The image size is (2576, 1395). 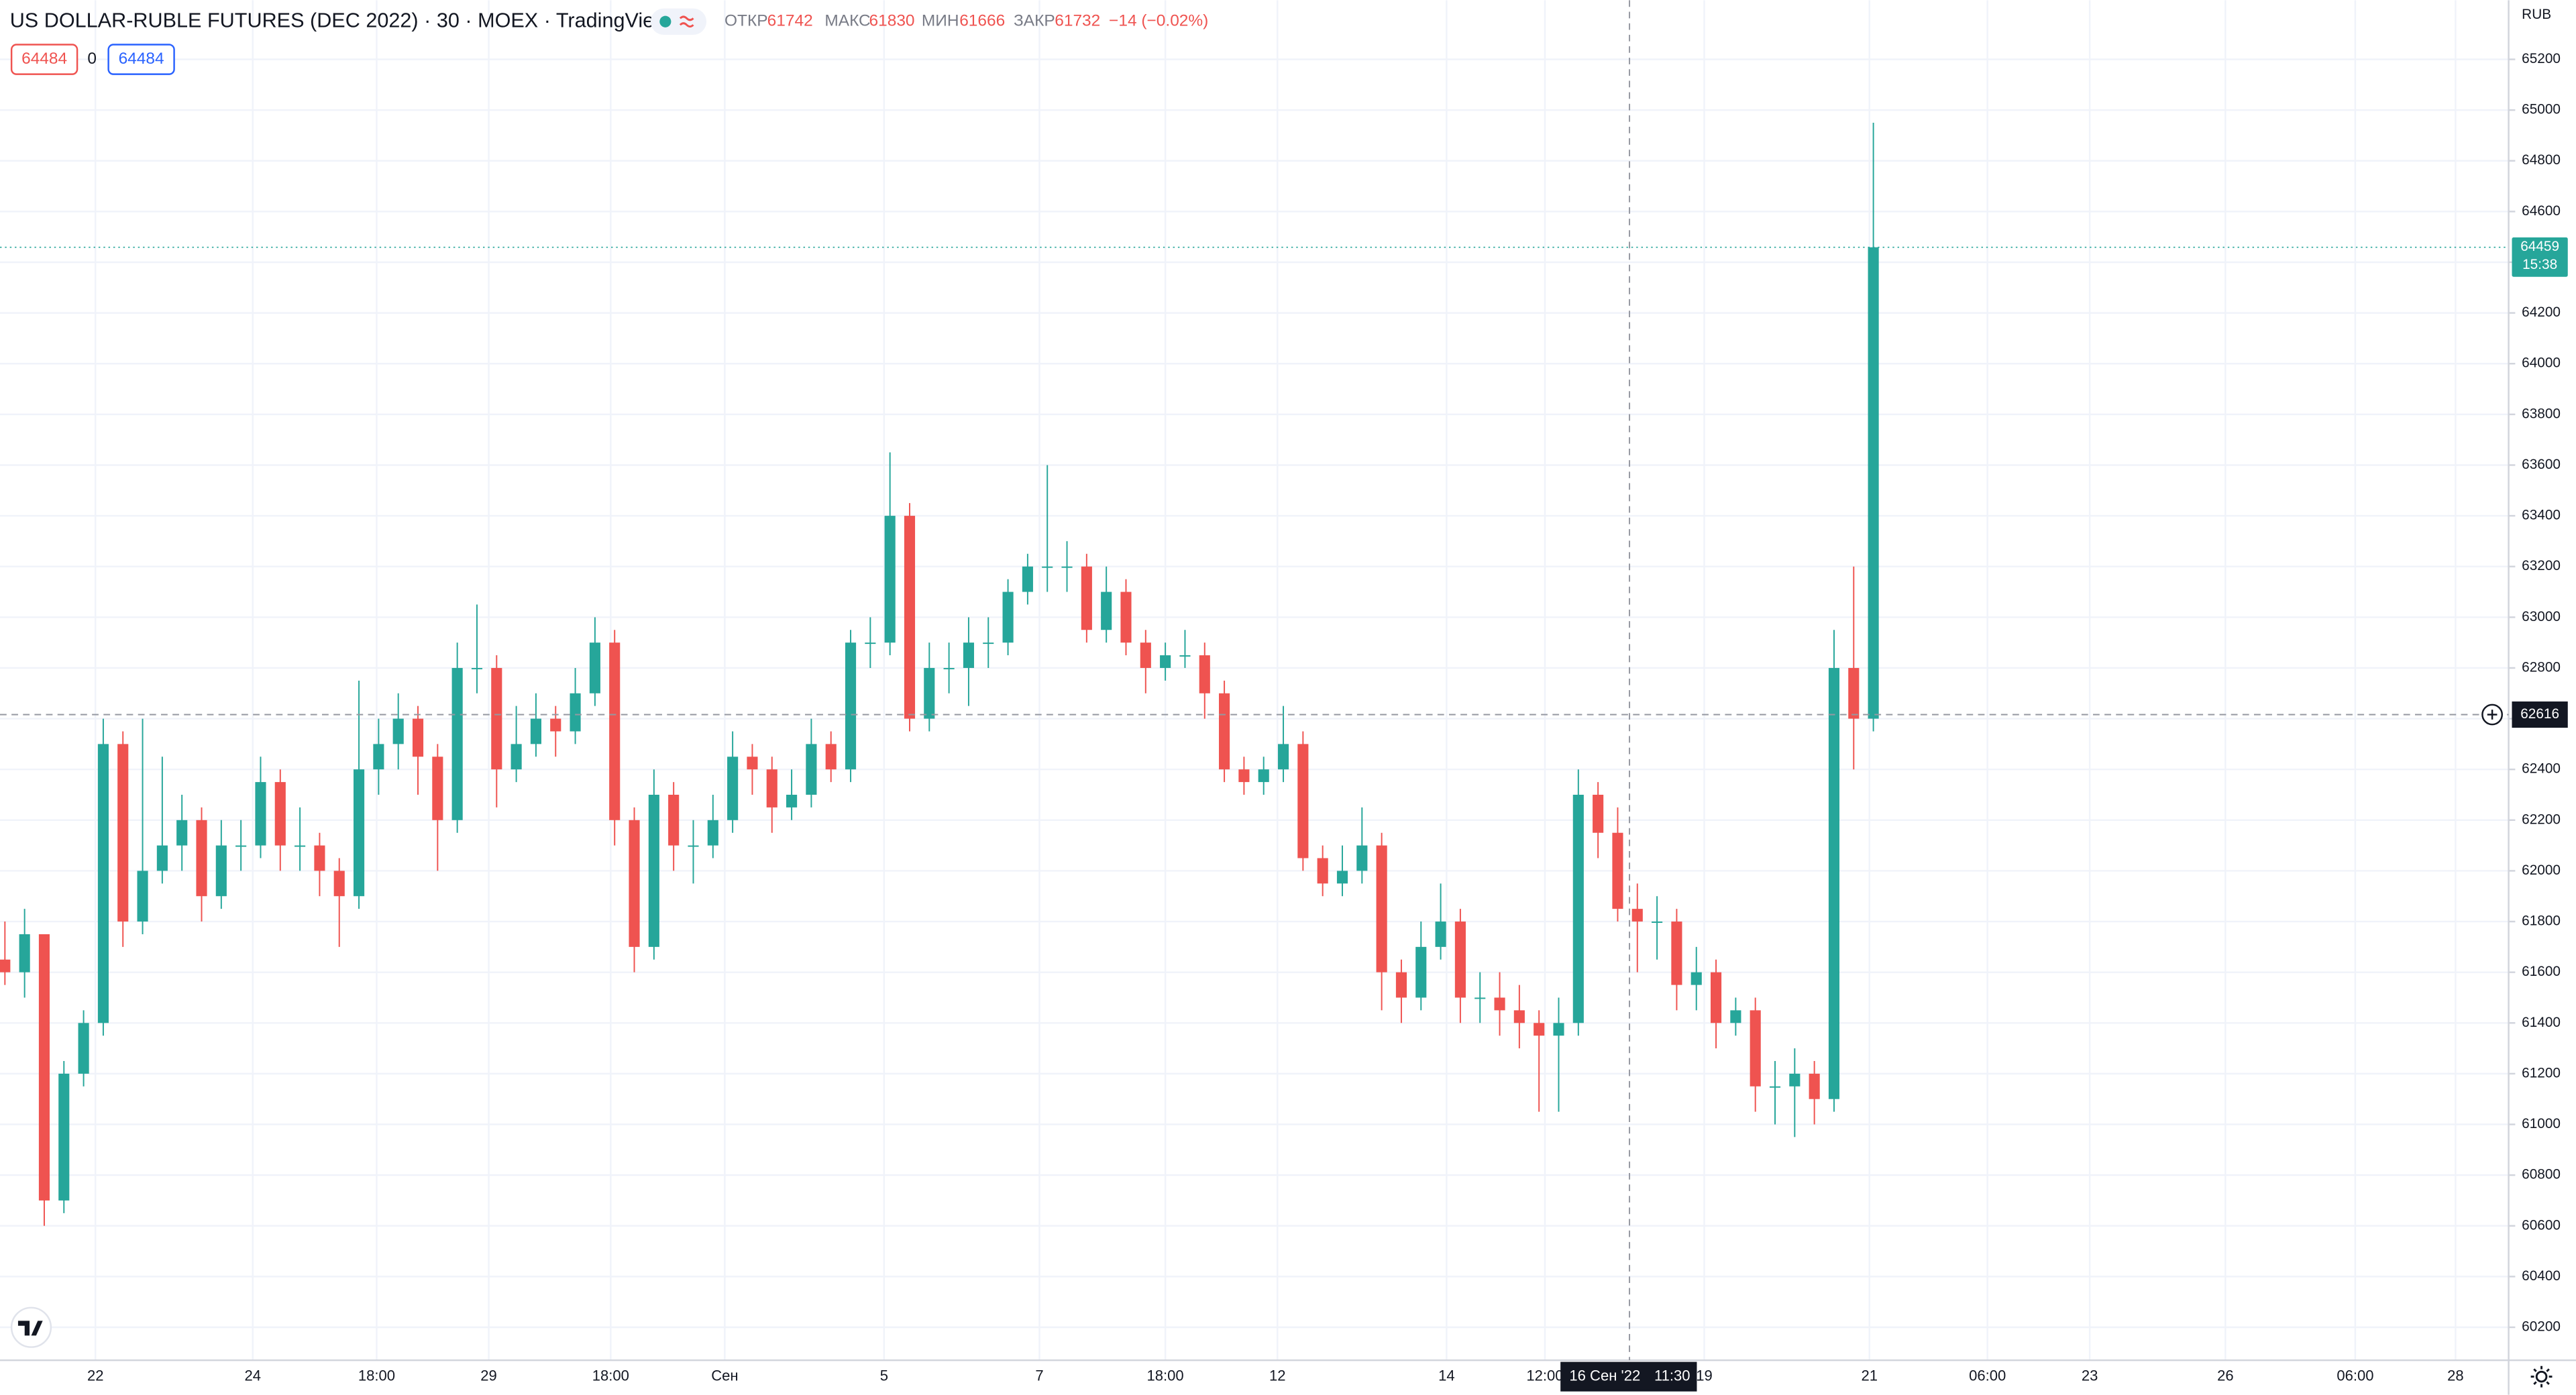 What do you see at coordinates (678, 21) in the screenshot?
I see `status-badge` at bounding box center [678, 21].